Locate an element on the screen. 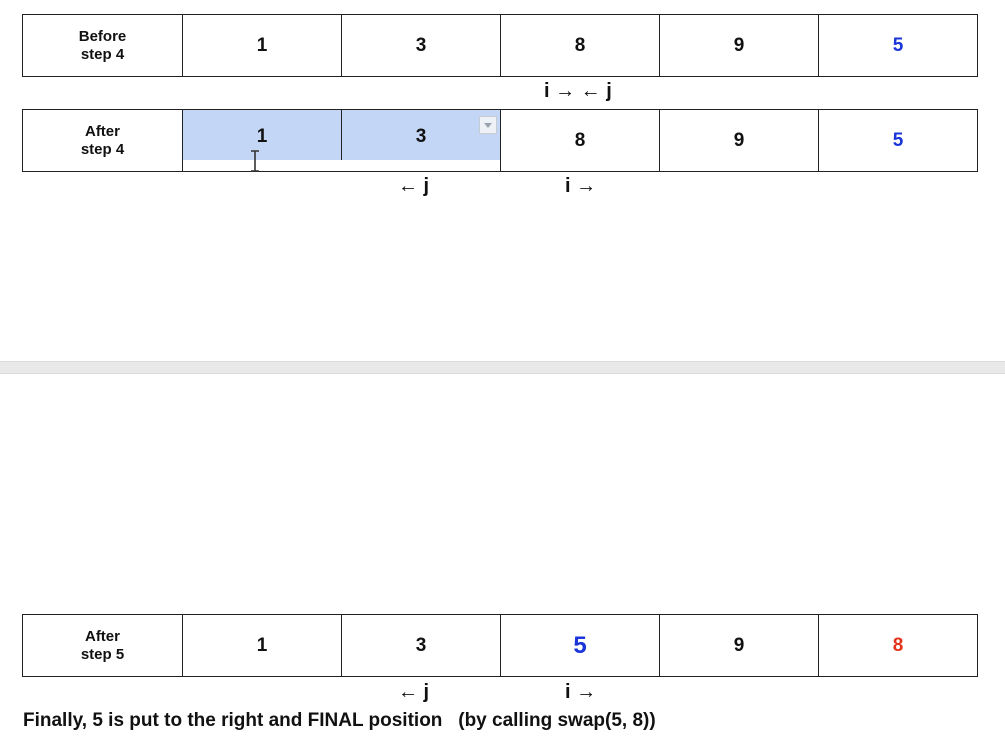 This screenshot has width=1005, height=742. table-row: Before step 4 1 3 8 9 5 is located at coordinates (500, 45).